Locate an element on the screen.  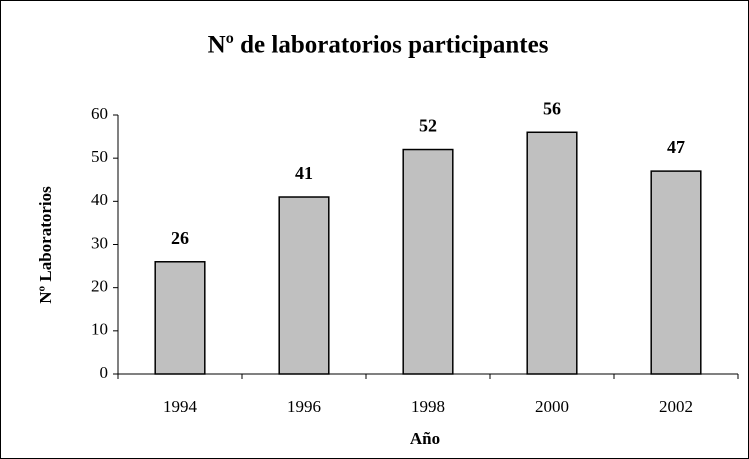
x-tick-label: 2000 is located at coordinates (552, 406).